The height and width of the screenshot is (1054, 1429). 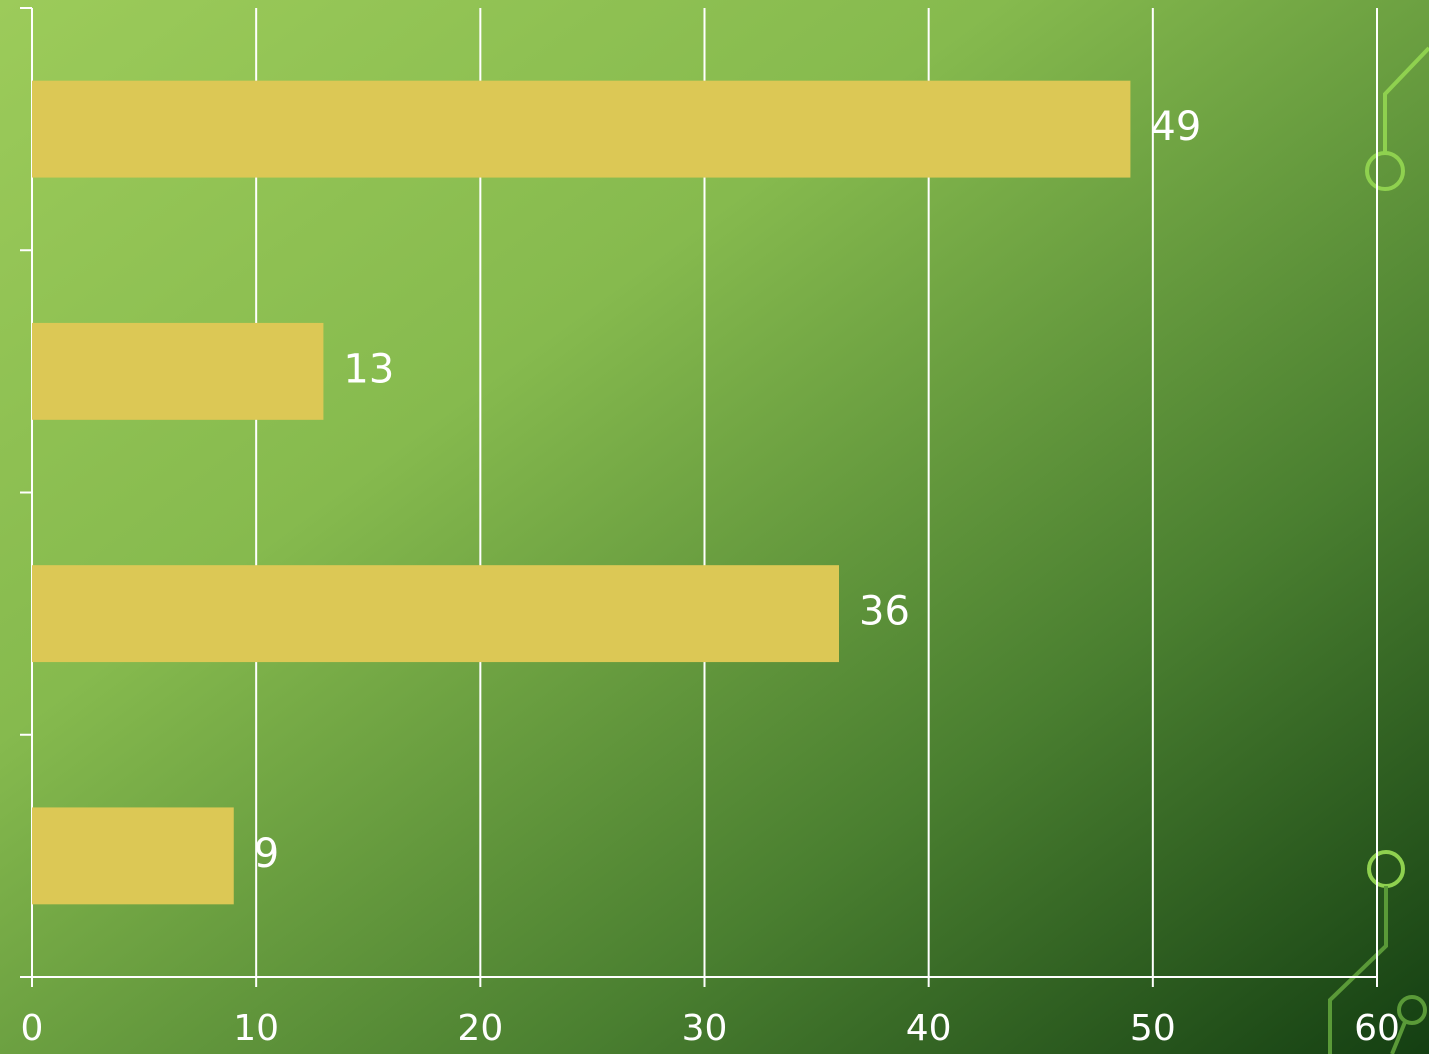 What do you see at coordinates (256, 1028) in the screenshot?
I see `x-tick-label: 10` at bounding box center [256, 1028].